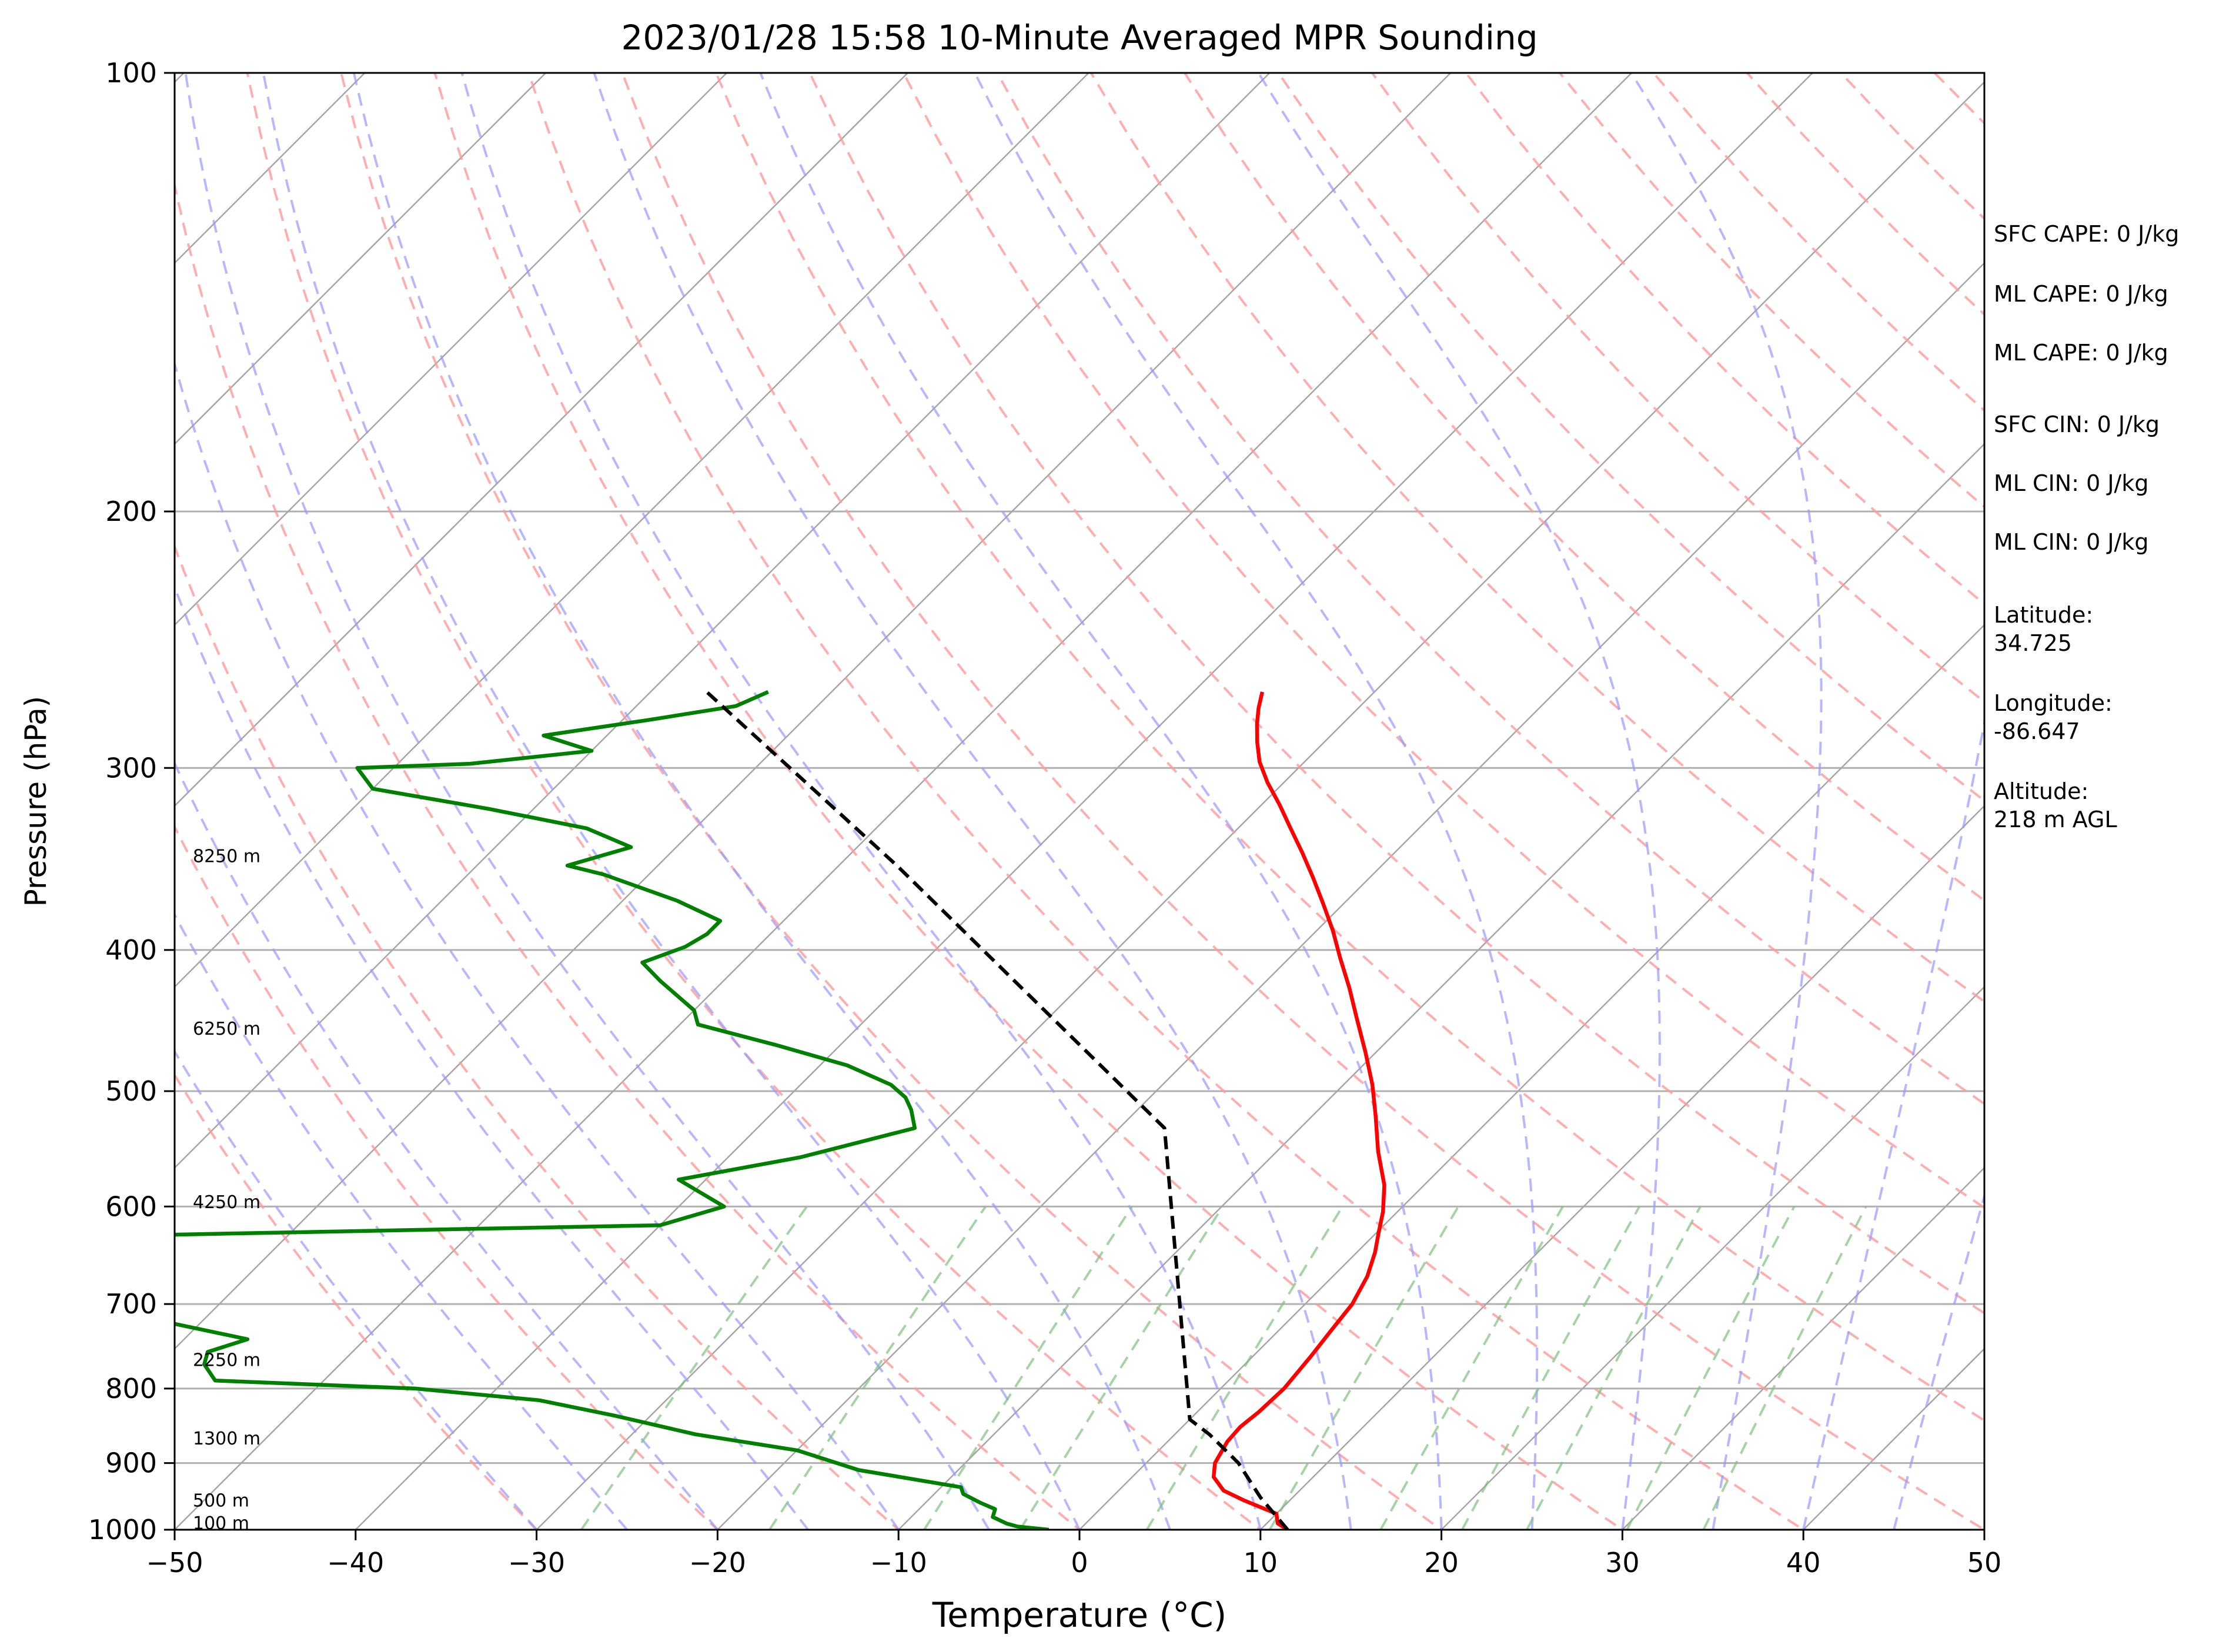  Describe the element at coordinates (131, 73) in the screenshot. I see `y-tick-label: 100` at that location.